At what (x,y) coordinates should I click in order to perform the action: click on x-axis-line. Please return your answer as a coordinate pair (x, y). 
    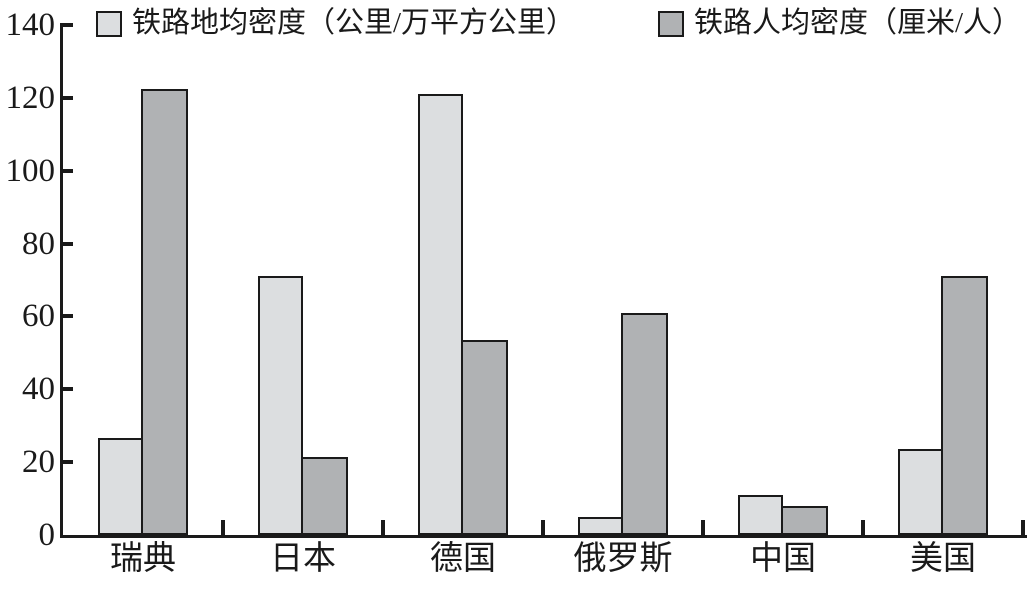
    Looking at the image, I should click on (543, 536).